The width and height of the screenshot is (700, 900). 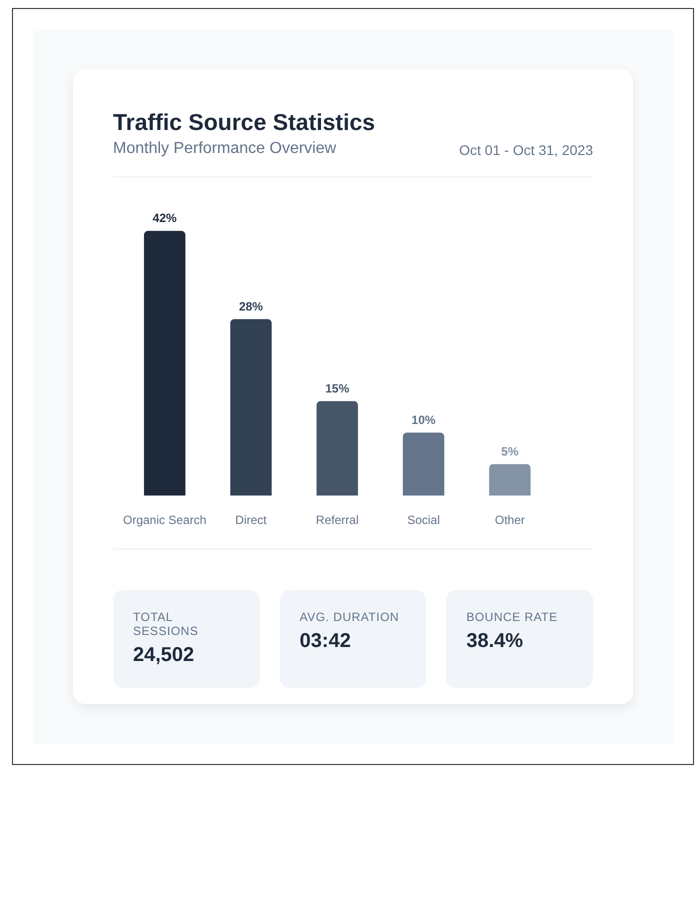 What do you see at coordinates (164, 520) in the screenshot?
I see `x-tick-label: Organic Search` at bounding box center [164, 520].